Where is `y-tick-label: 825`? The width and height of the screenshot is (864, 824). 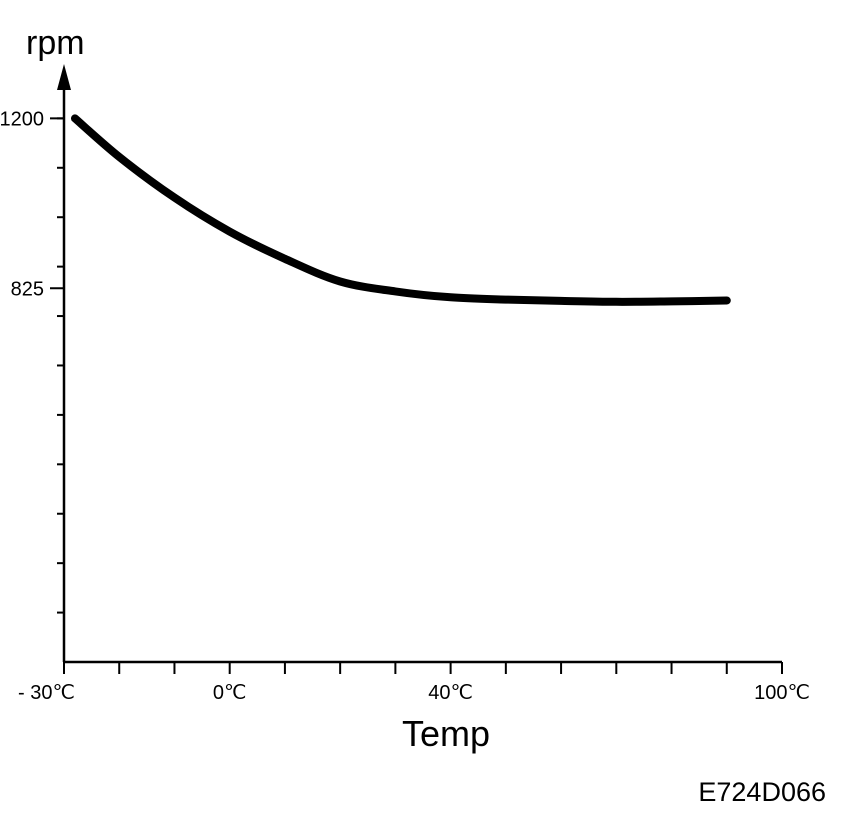 y-tick-label: 825 is located at coordinates (27, 289).